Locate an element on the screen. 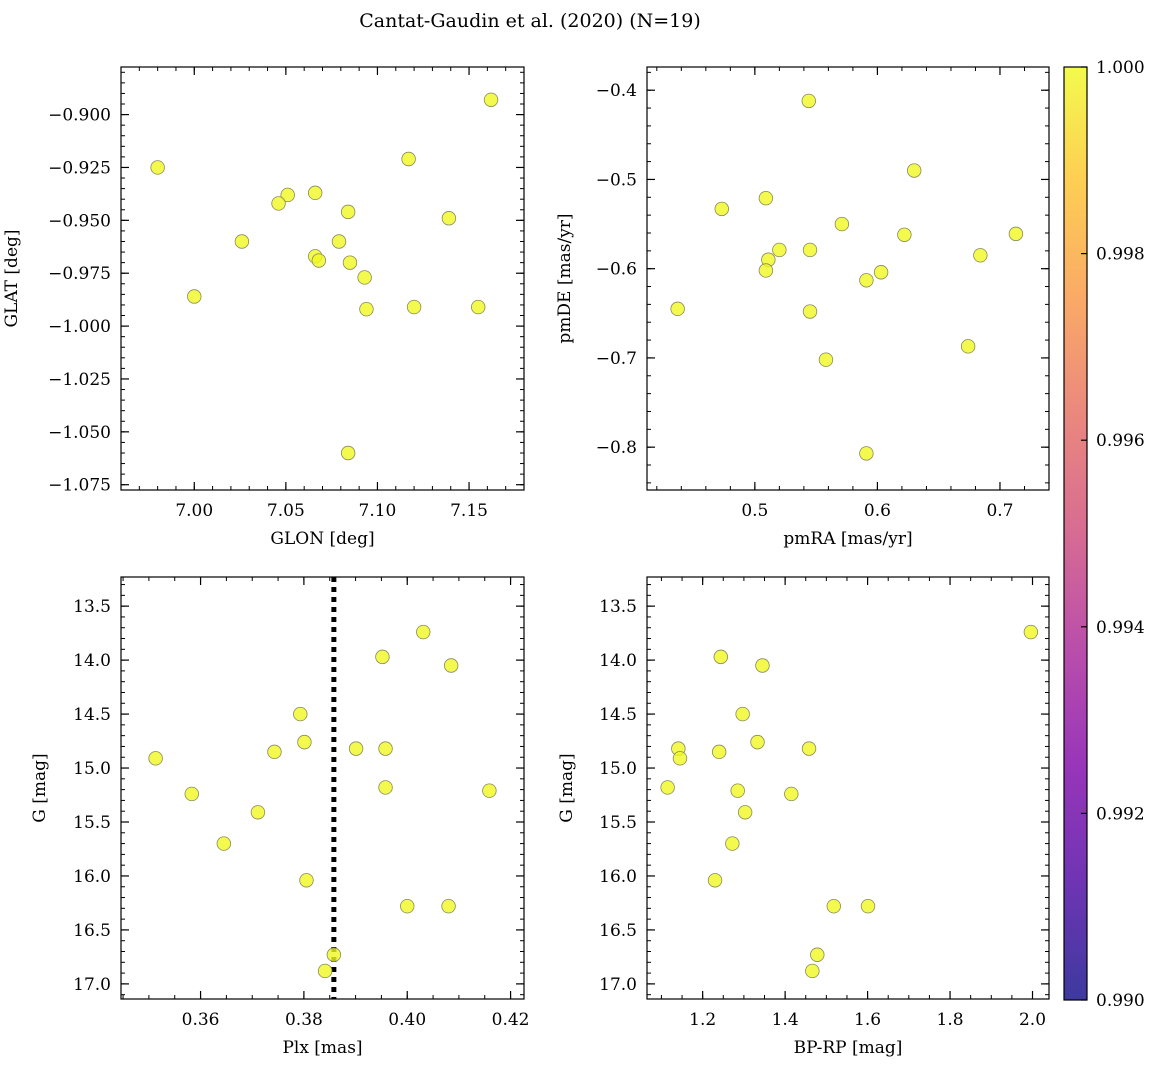 The image size is (1161, 1067). x-tick-label: 1.2 is located at coordinates (702, 1020).